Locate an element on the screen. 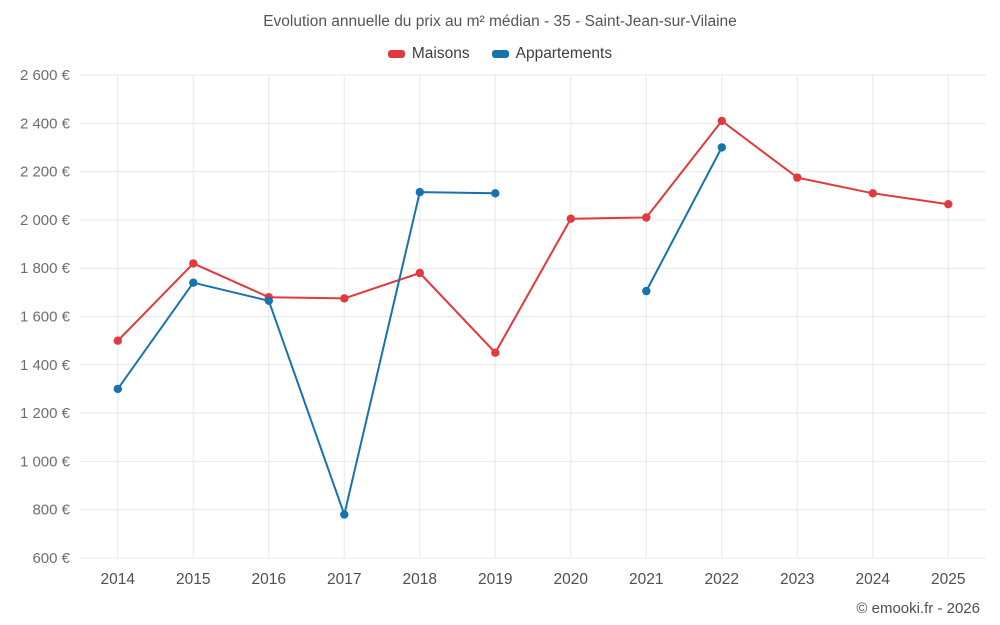 The image size is (1000, 625). svg-text: 2018 is located at coordinates (420, 579).